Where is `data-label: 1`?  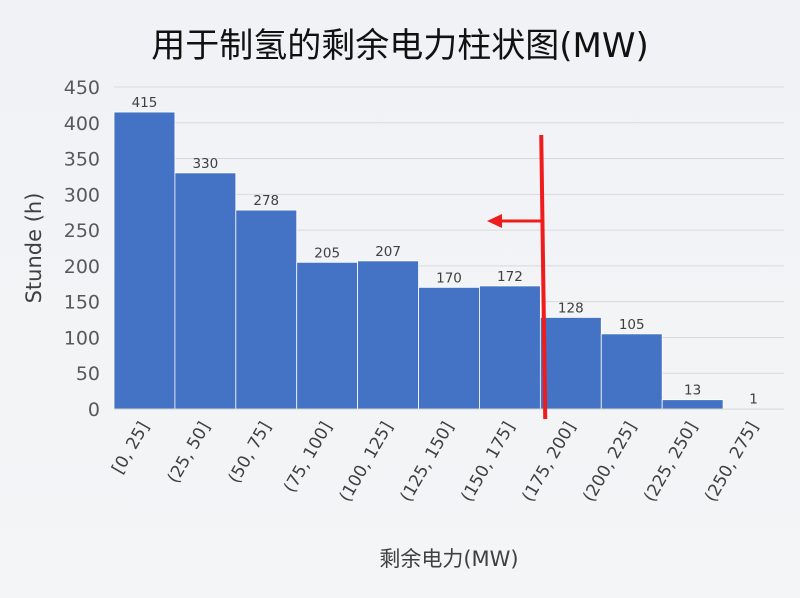
data-label: 1 is located at coordinates (753, 399).